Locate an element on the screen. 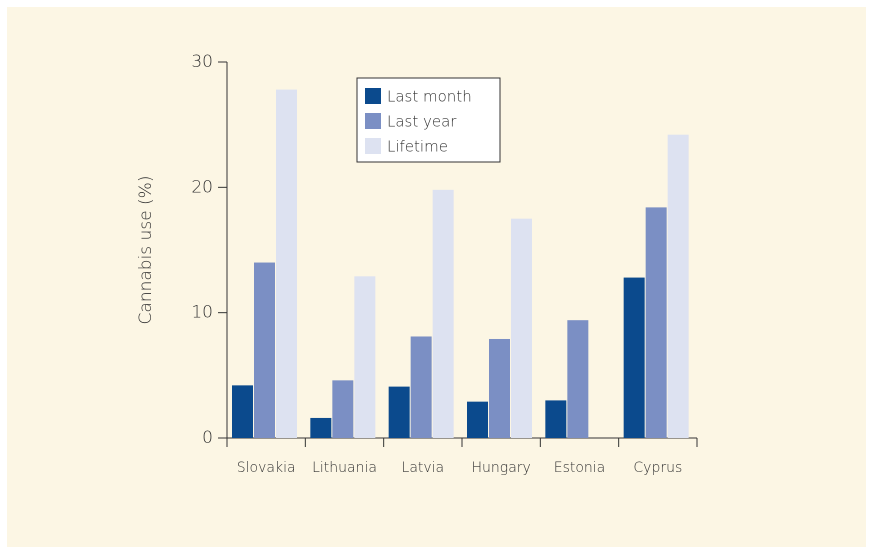 Image resolution: width=873 pixels, height=554 pixels. y-tick-label: 30 is located at coordinates (202, 62).